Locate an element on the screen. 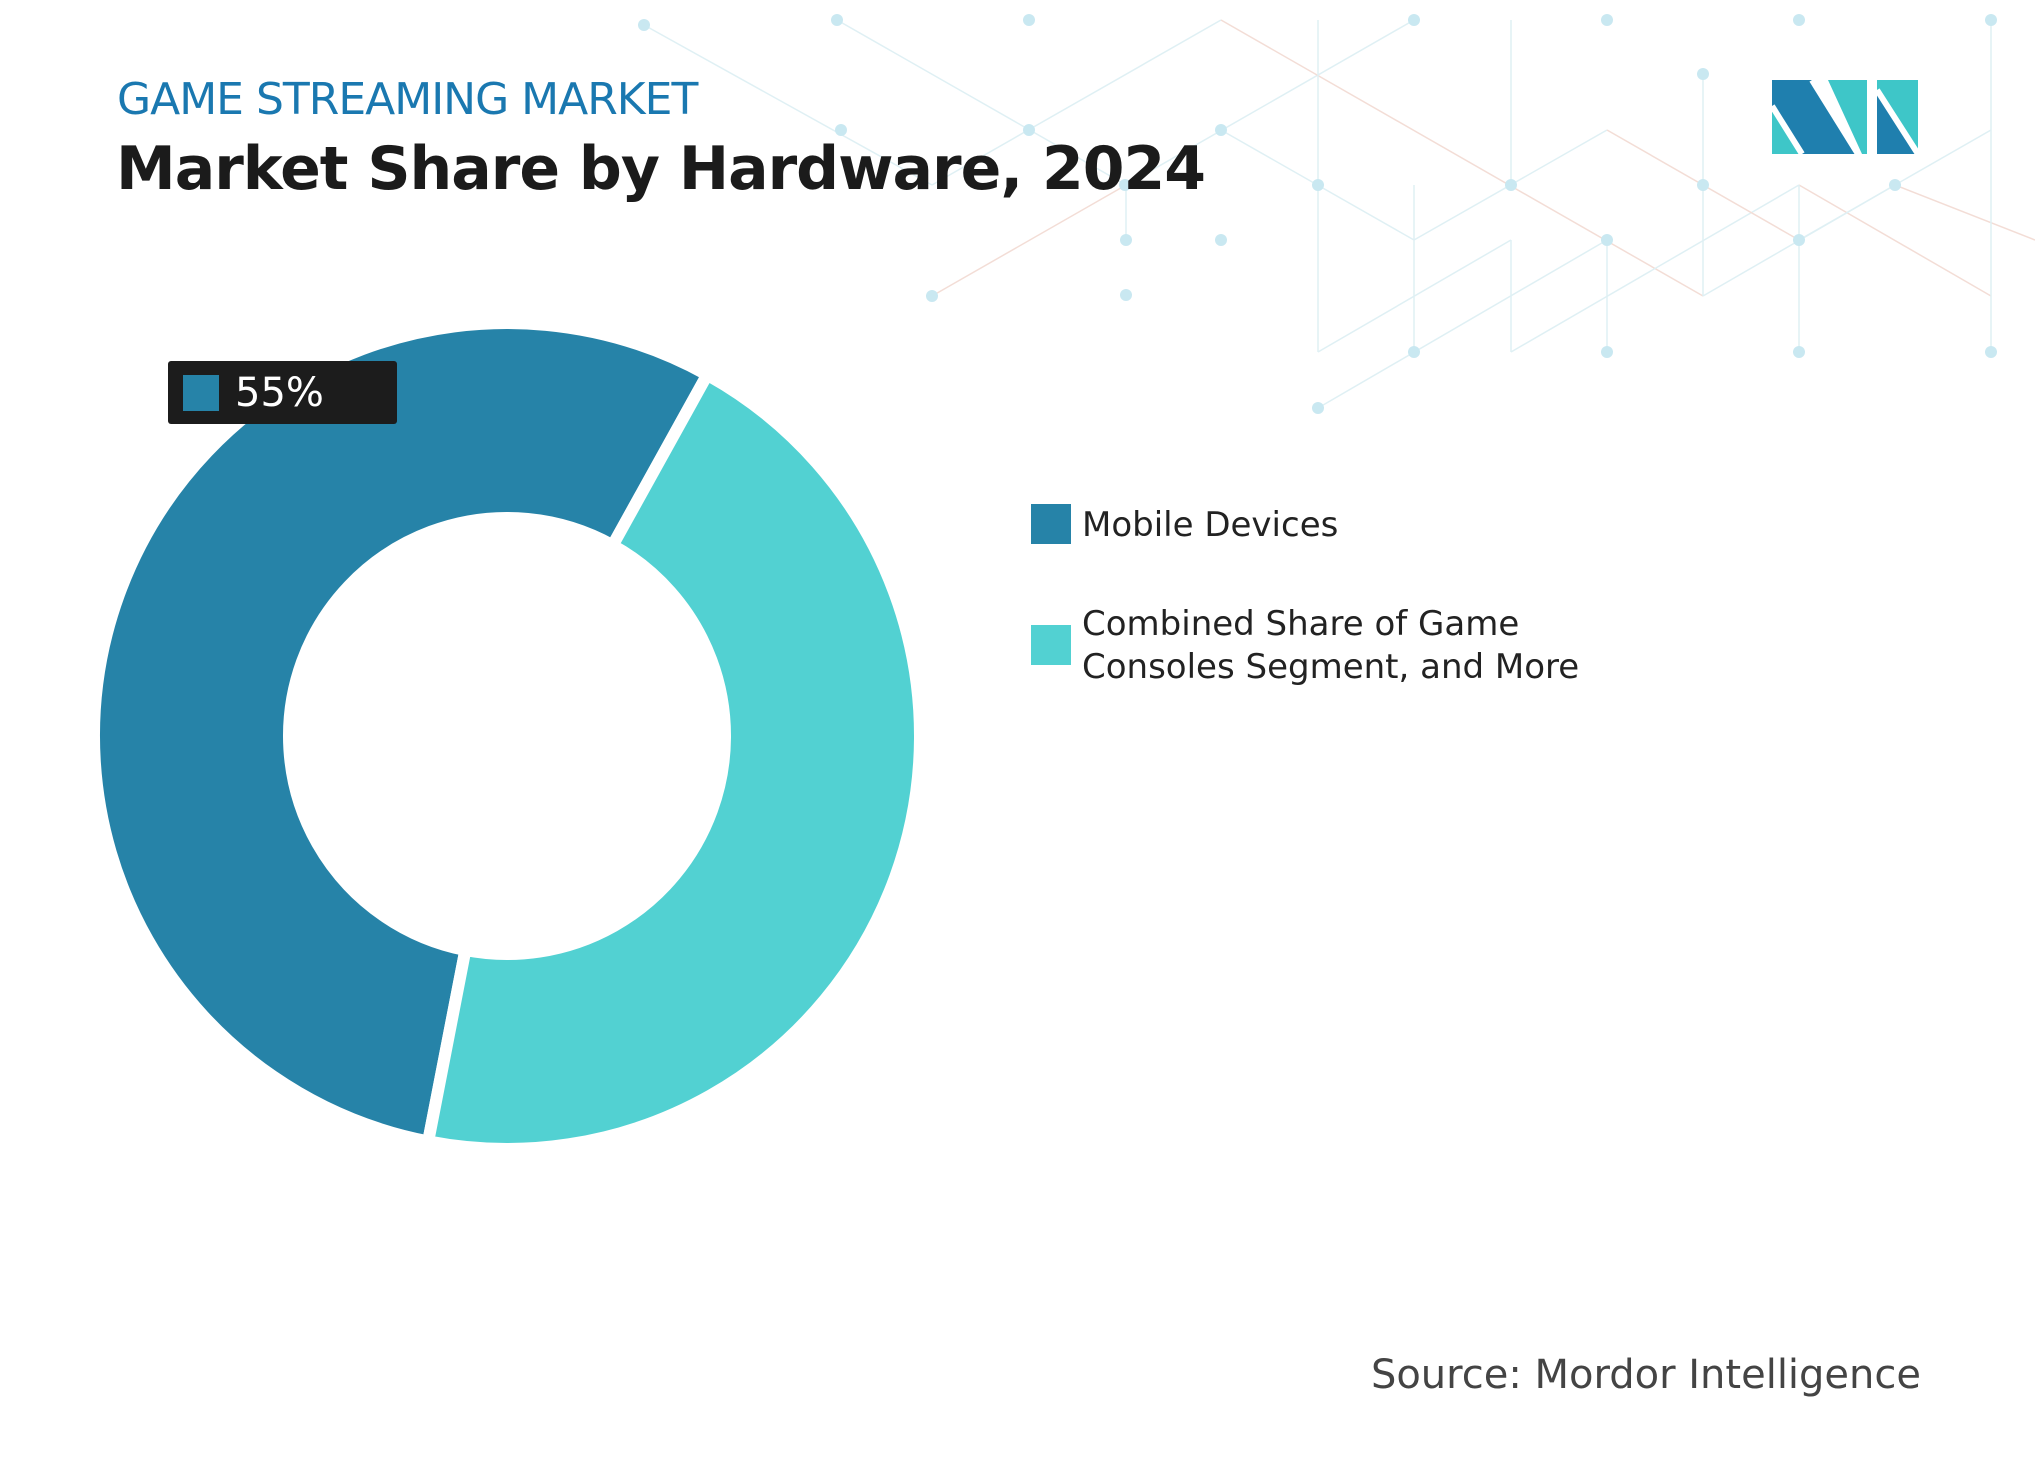  data-label-mobile-devices: 55% is located at coordinates (282, 392).